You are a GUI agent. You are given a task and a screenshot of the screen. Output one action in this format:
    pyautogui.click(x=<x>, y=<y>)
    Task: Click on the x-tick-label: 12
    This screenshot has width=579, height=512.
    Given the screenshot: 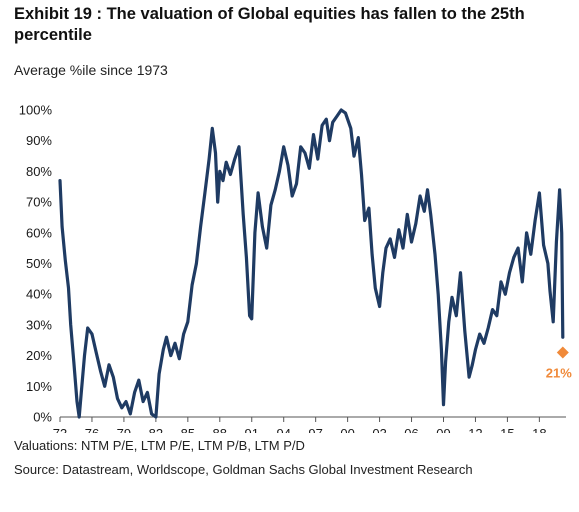 What is the action you would take?
    pyautogui.click(x=475, y=429)
    